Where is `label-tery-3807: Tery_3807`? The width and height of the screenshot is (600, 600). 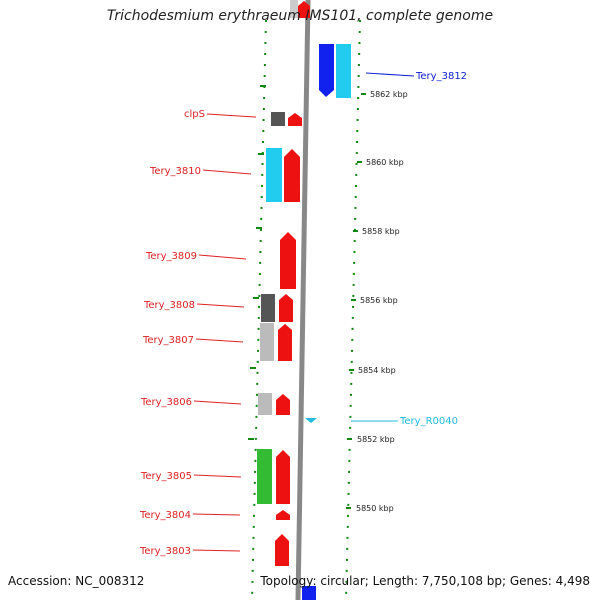
label-tery-3807: Tery_3807 is located at coordinates (168, 340).